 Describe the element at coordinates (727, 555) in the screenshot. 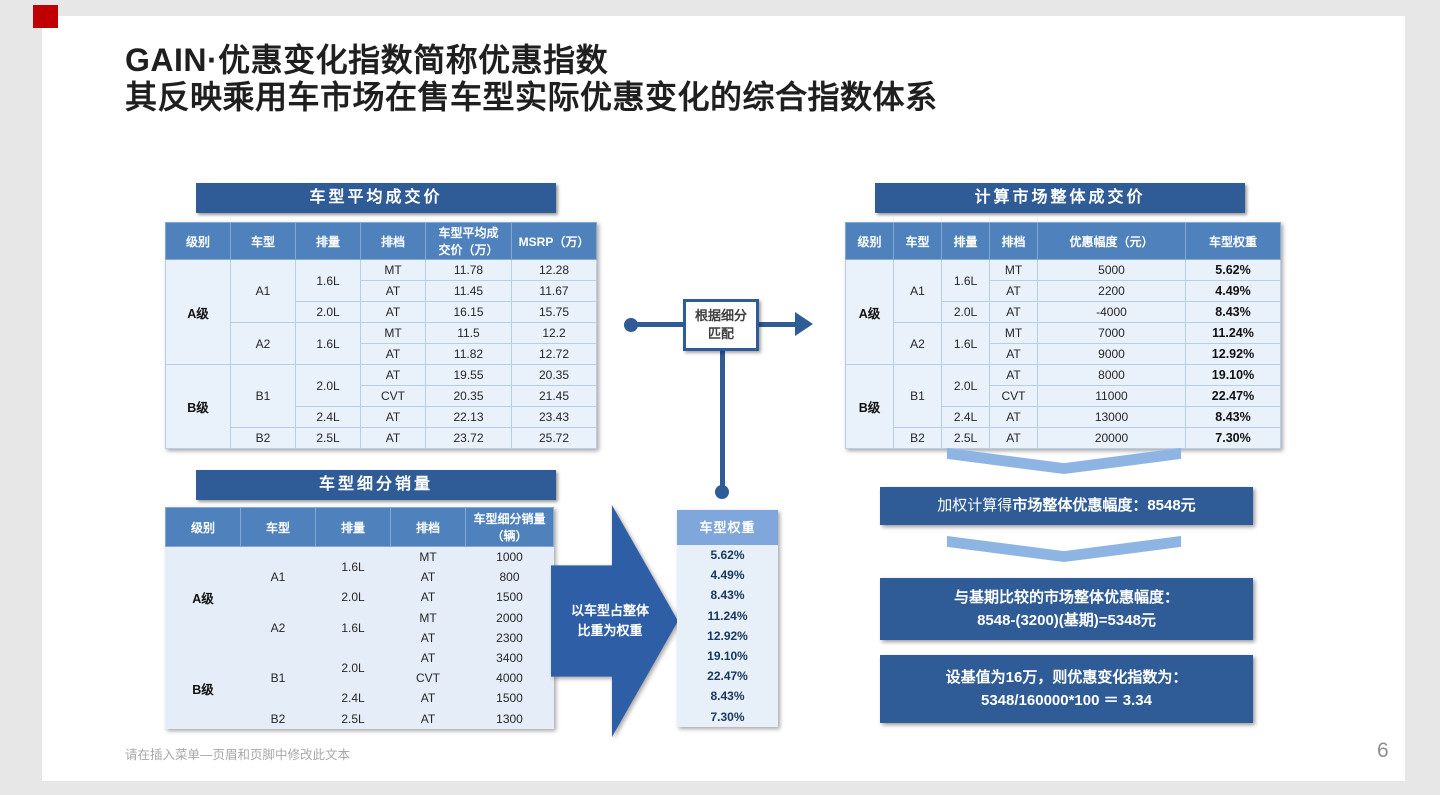

I see `weight-value: 5.62%` at that location.